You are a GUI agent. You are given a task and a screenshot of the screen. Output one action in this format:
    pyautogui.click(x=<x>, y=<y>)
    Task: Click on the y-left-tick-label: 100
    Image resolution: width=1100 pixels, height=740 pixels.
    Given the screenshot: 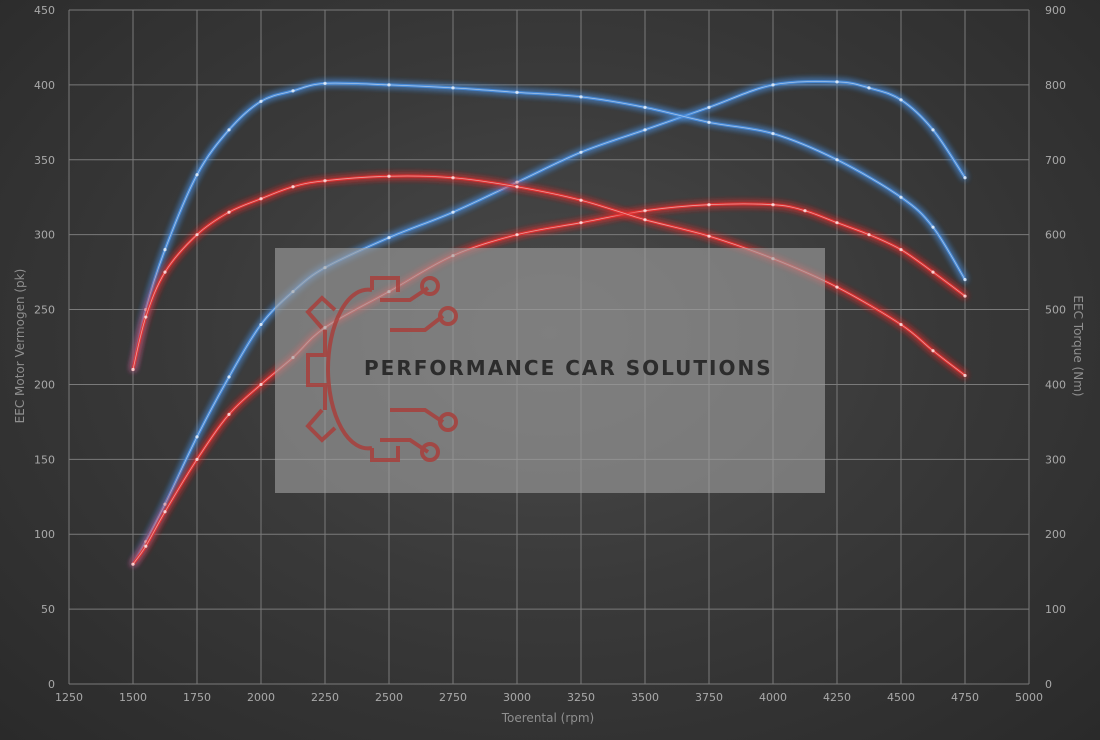 What is the action you would take?
    pyautogui.click(x=44, y=534)
    